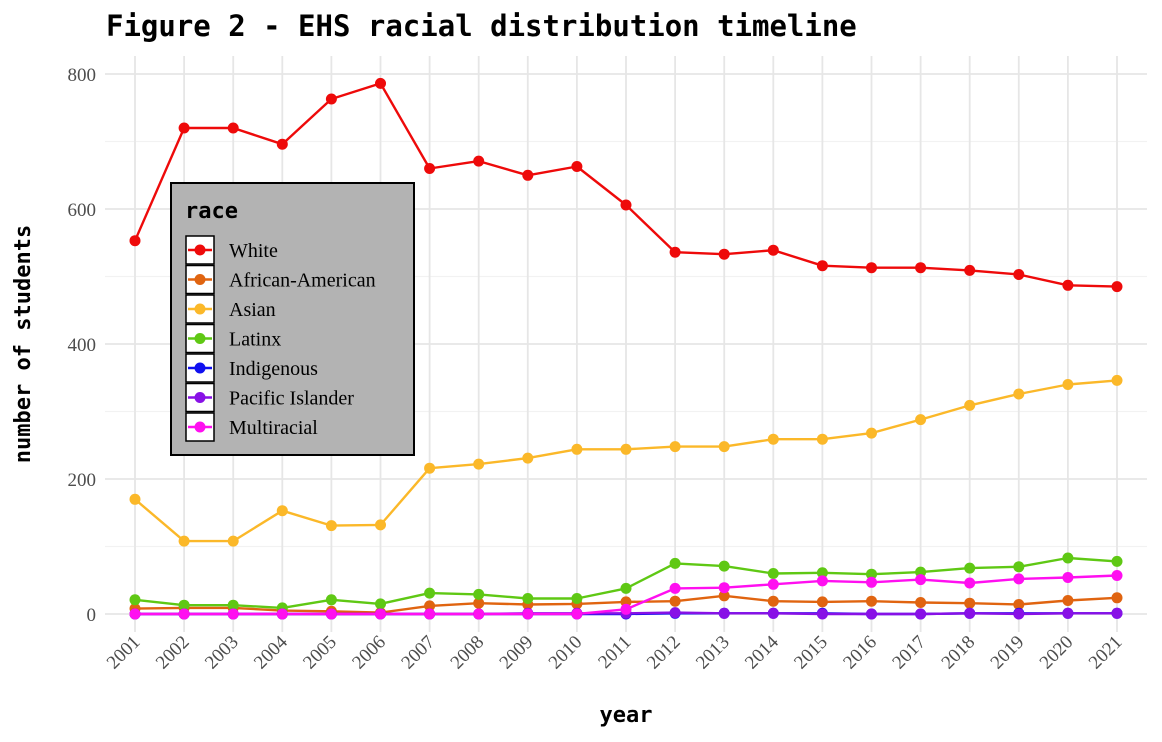  I want to click on x-tick-label: 2021, so click(1106, 653).